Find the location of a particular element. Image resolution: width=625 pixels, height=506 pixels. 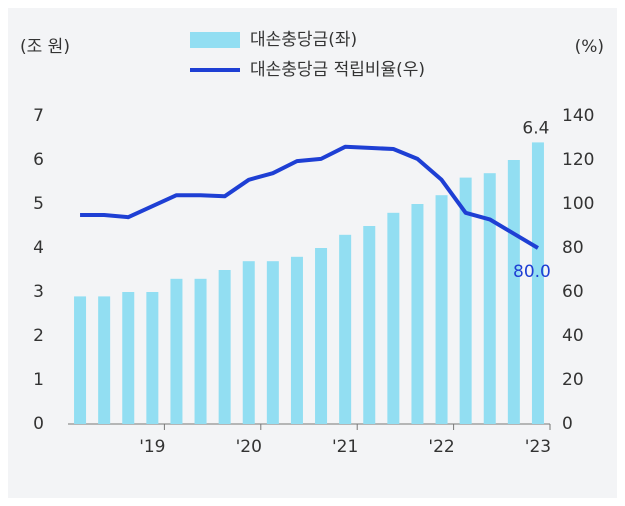

y-tick-label: 3 is located at coordinates (38, 292).